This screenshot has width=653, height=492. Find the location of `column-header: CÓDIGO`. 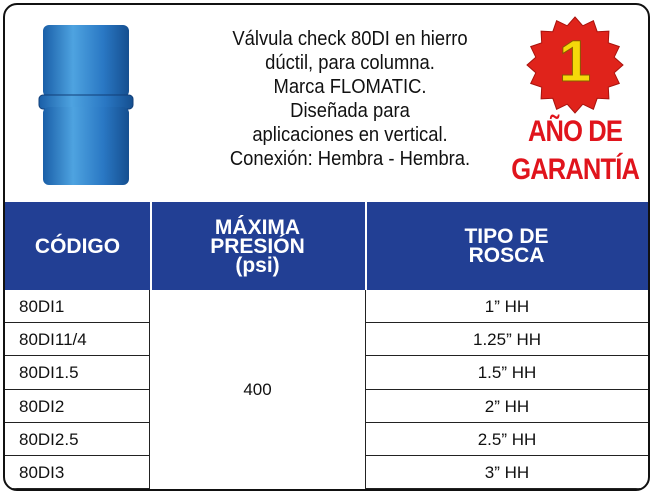

column-header: CÓDIGO is located at coordinates (78, 246).